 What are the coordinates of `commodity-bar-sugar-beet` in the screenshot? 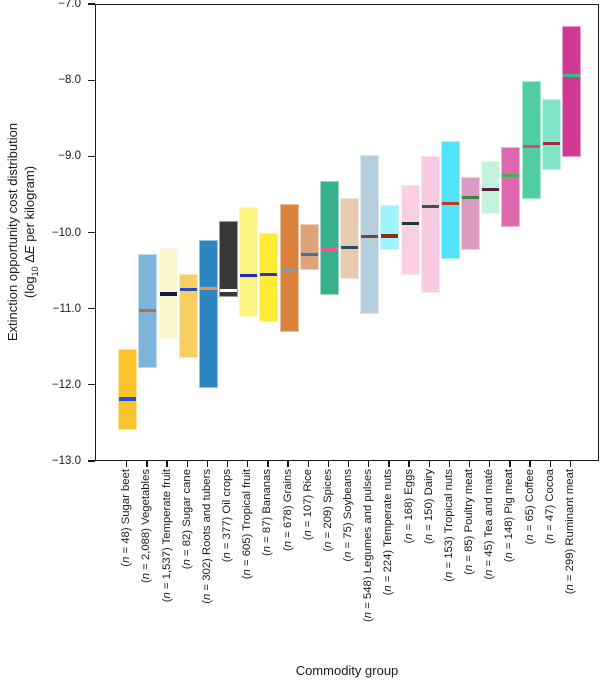 It's located at (128, 389).